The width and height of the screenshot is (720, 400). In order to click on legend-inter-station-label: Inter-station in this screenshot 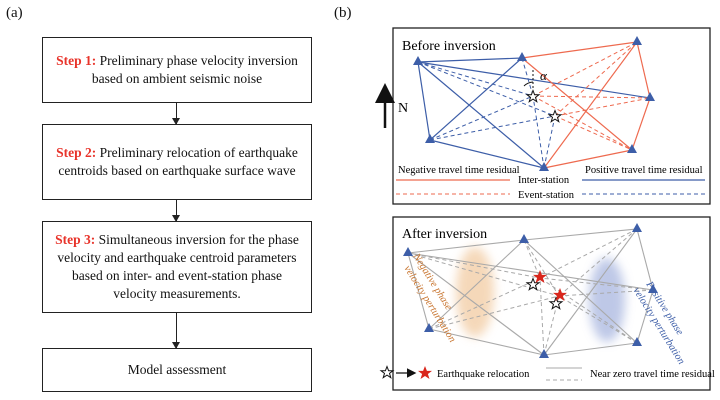, I will do `click(544, 180)`.